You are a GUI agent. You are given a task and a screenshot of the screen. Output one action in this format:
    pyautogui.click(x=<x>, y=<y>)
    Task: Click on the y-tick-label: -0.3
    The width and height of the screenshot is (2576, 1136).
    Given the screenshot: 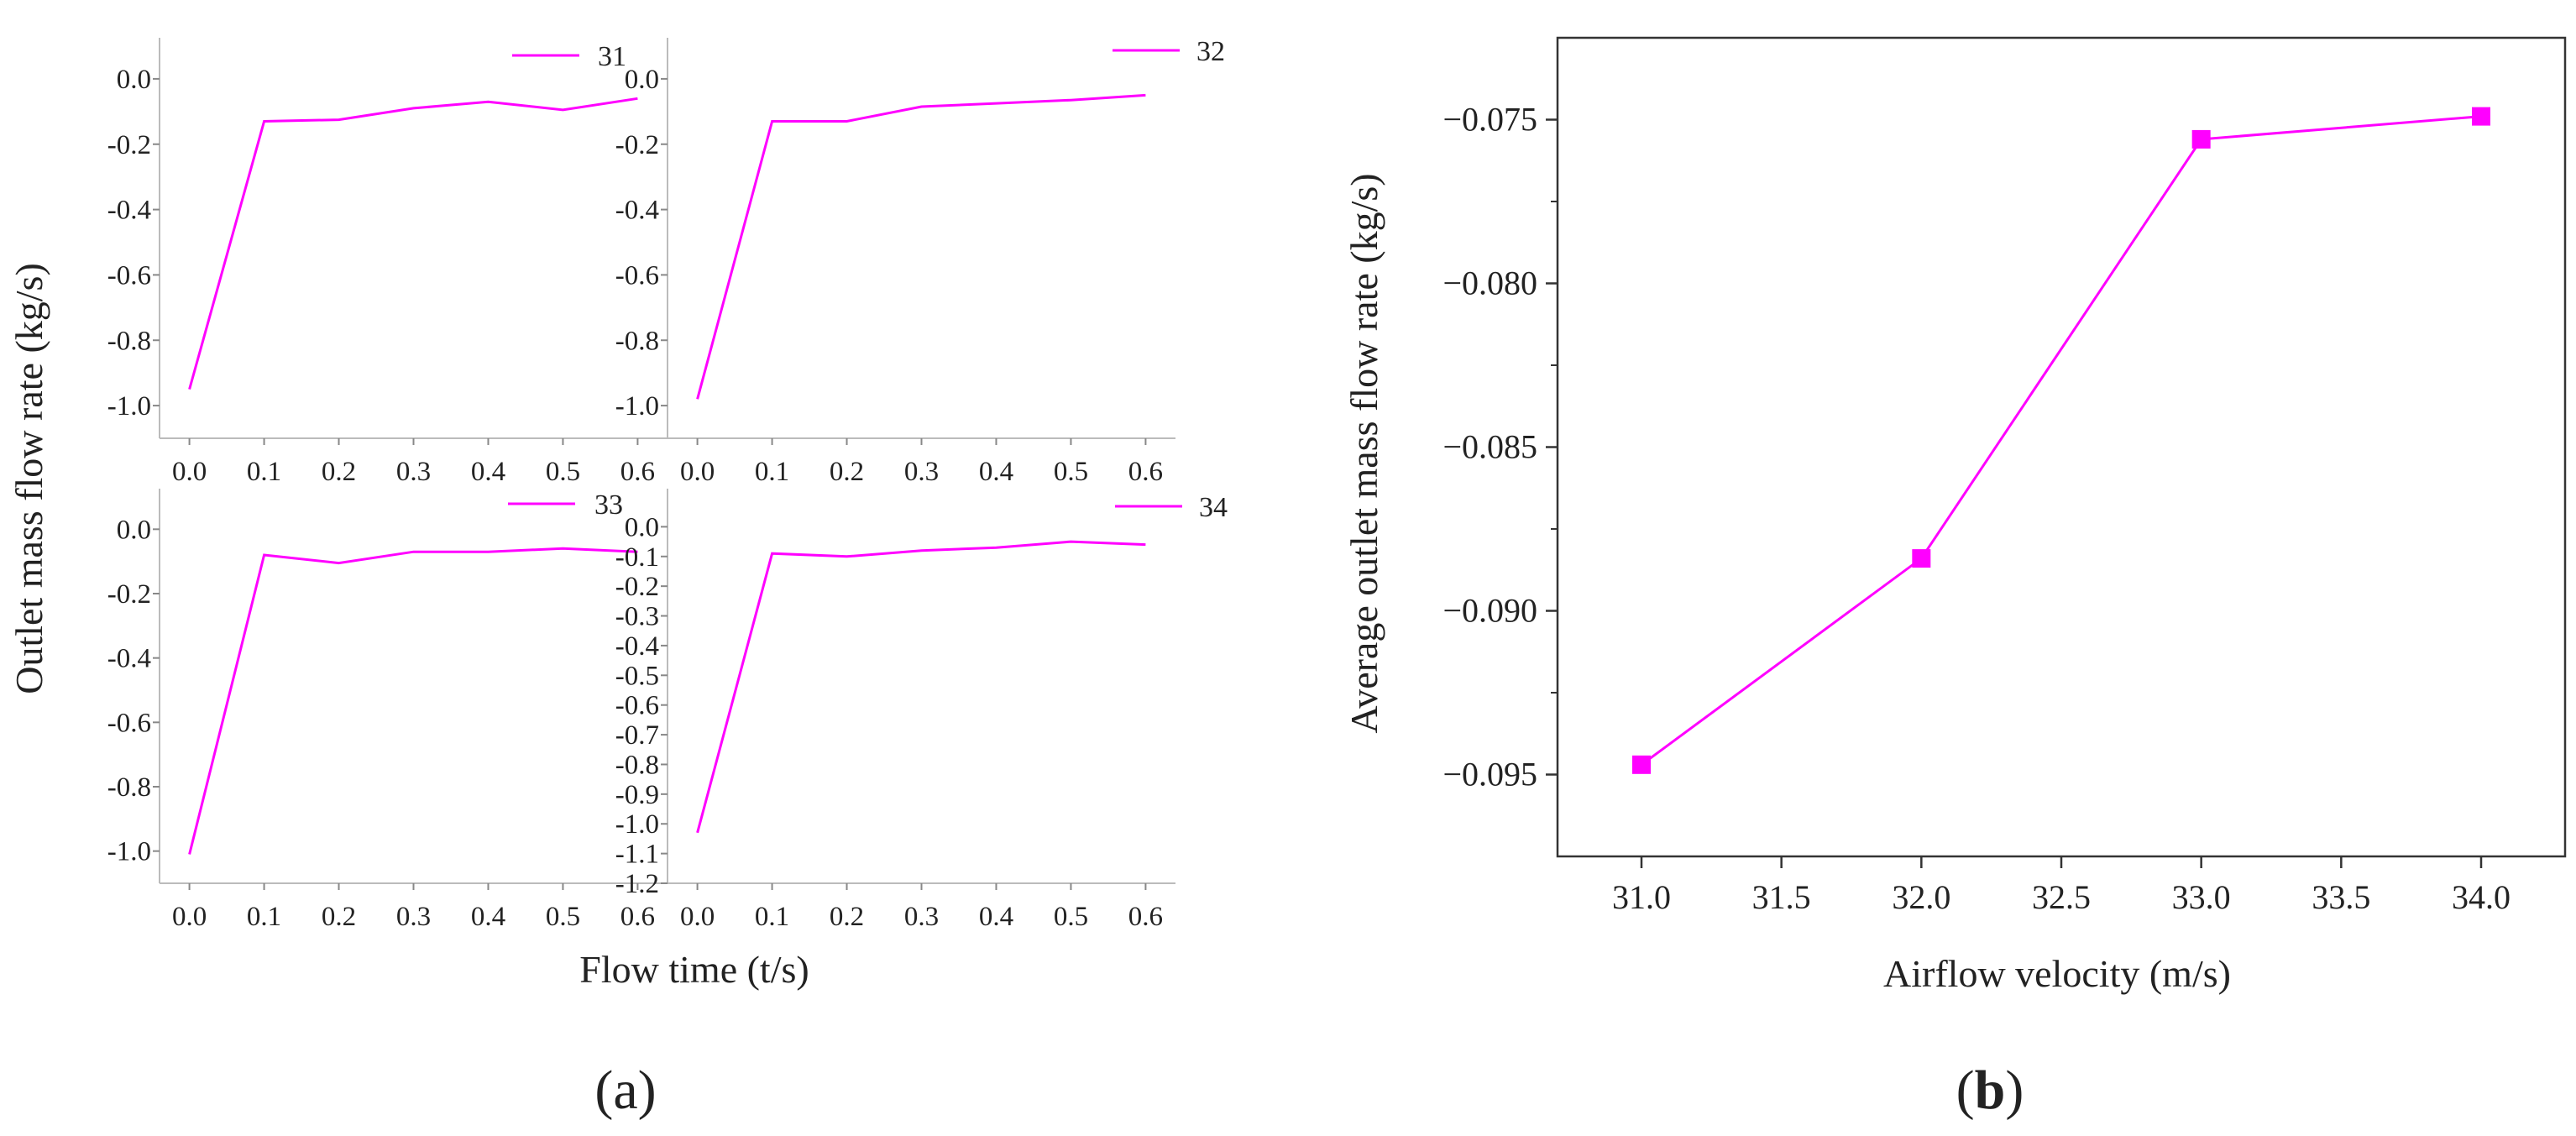 What is the action you would take?
    pyautogui.click(x=637, y=617)
    